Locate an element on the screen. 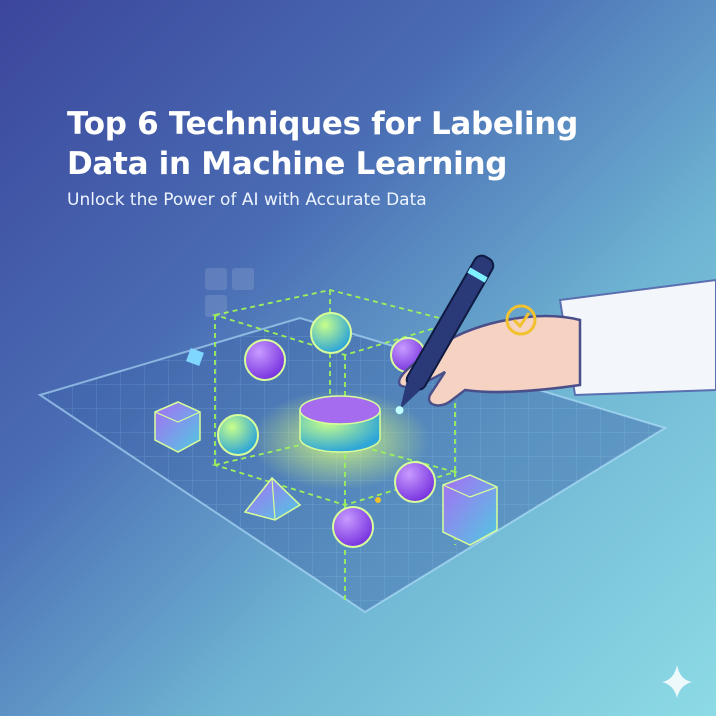  check-circle-icon is located at coordinates (521, 320).